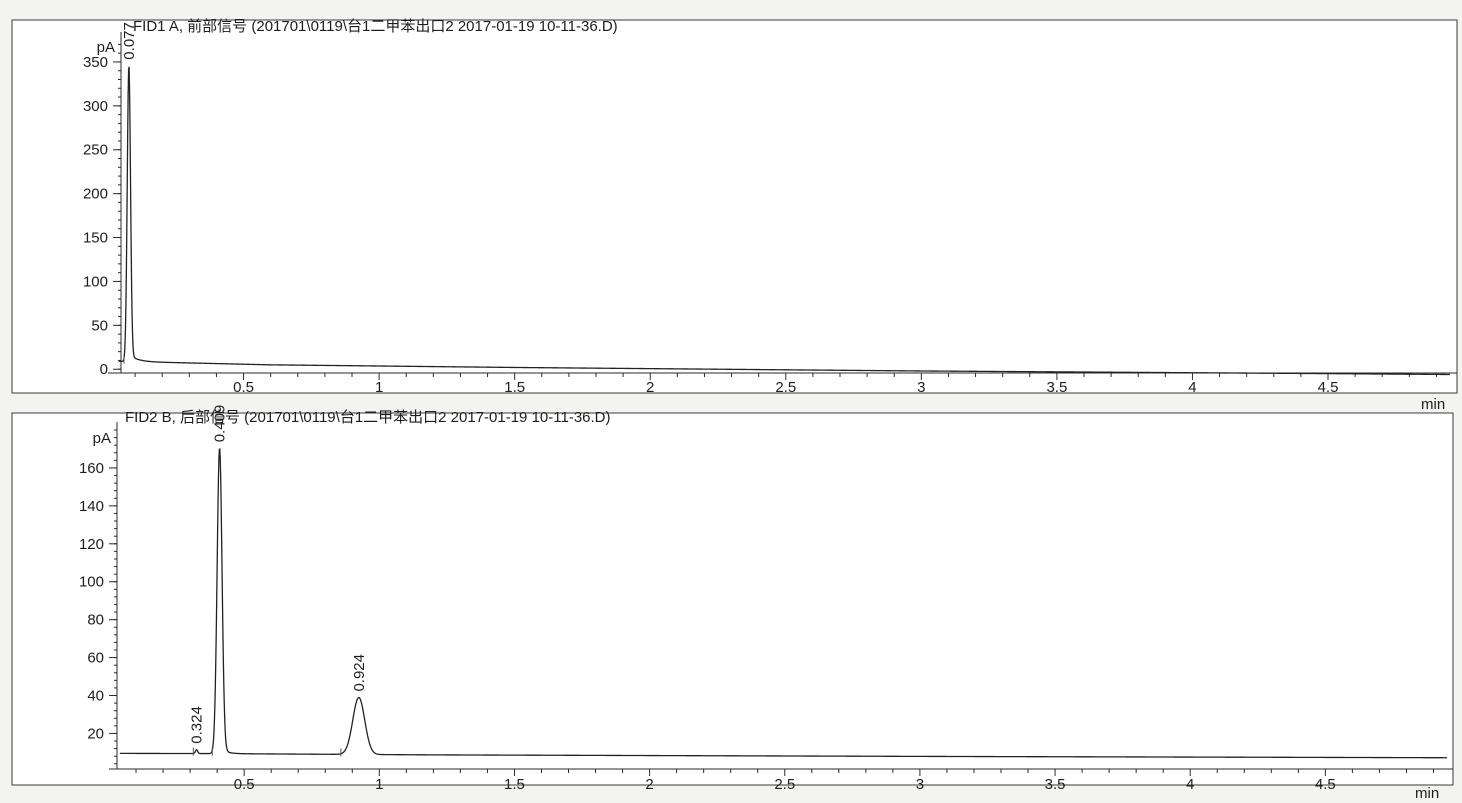 The height and width of the screenshot is (803, 1462). I want to click on y-tick-label: 40, so click(95, 696).